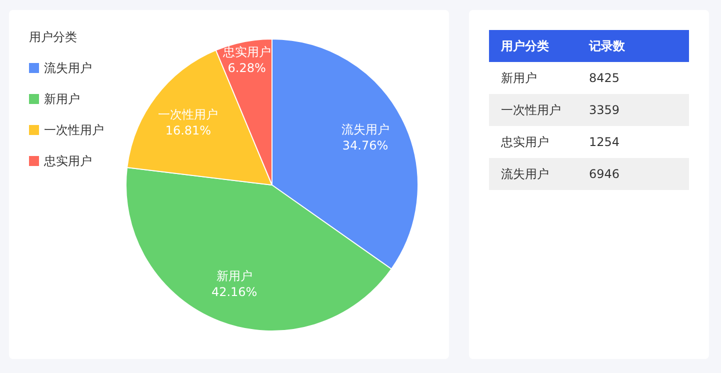 The height and width of the screenshot is (373, 721). What do you see at coordinates (519, 78) in the screenshot?
I see `category-label: 新用户` at bounding box center [519, 78].